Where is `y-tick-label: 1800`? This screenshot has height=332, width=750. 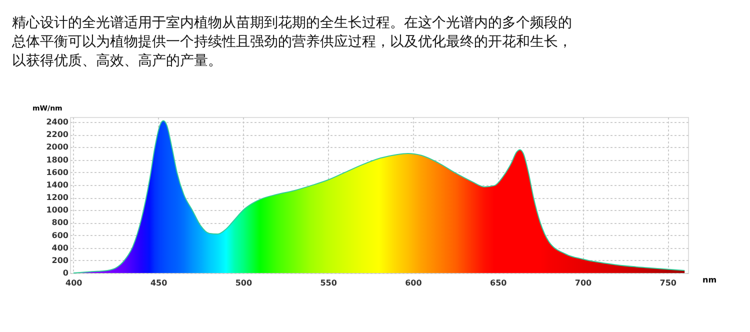 y-tick-label: 1800 is located at coordinates (57, 159).